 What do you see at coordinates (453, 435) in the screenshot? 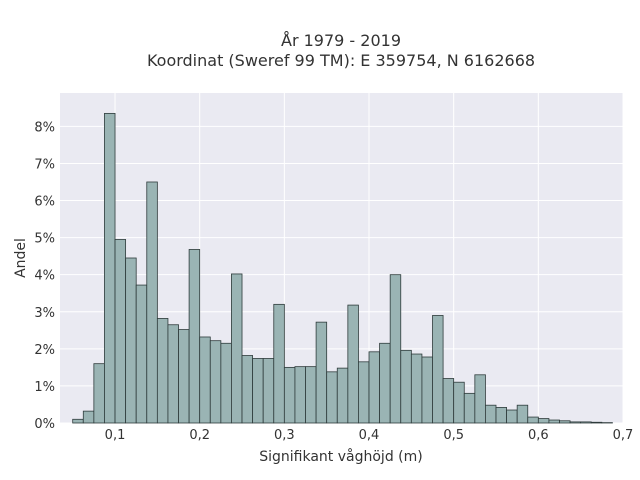
I see `x-tick-label: 0,5` at bounding box center [453, 435].